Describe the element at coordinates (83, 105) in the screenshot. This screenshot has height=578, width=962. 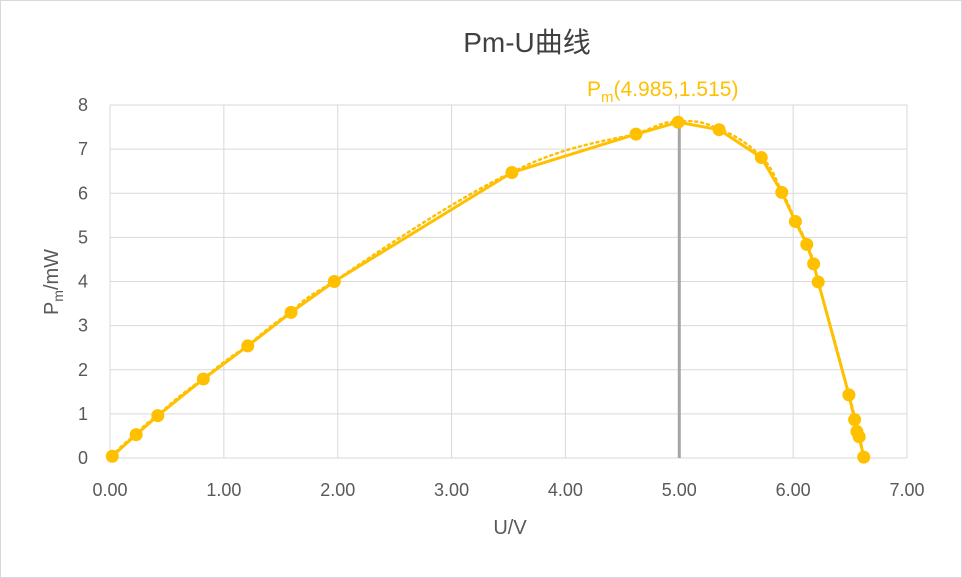
I see `y-tick-label: 8` at that location.